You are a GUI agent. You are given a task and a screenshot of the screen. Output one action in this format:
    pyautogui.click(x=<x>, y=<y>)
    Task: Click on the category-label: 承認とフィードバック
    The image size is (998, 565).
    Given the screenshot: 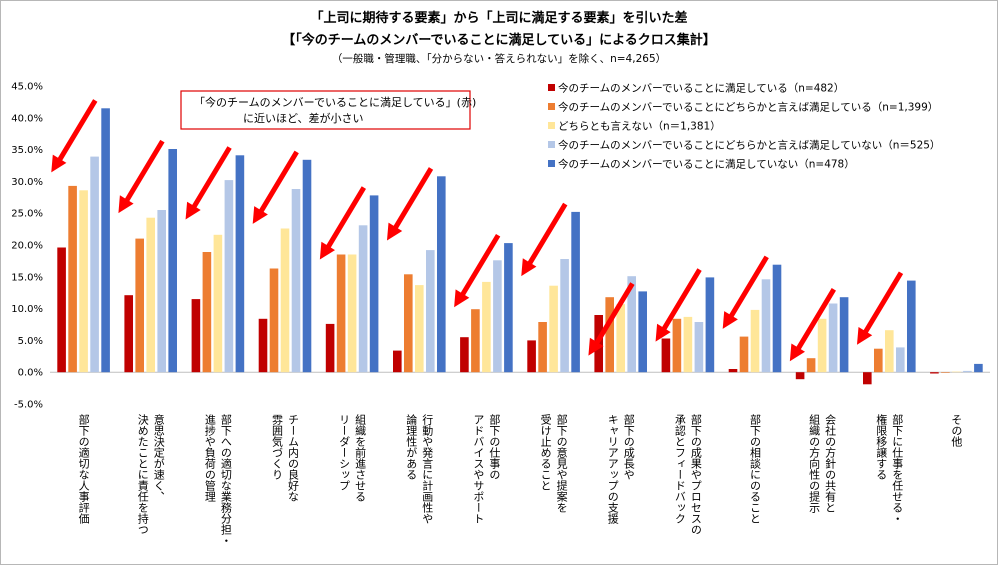 What is the action you would take?
    pyautogui.click(x=679, y=469)
    